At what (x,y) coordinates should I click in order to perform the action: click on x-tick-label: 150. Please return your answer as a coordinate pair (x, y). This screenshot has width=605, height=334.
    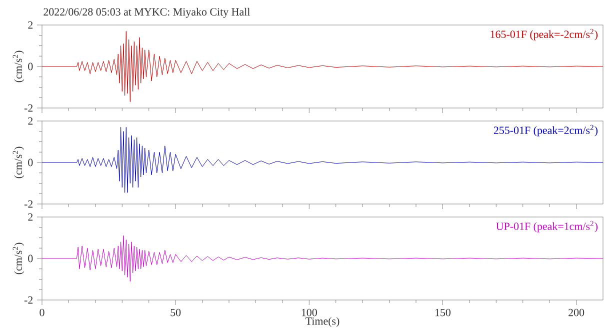
    Looking at the image, I should click on (443, 312).